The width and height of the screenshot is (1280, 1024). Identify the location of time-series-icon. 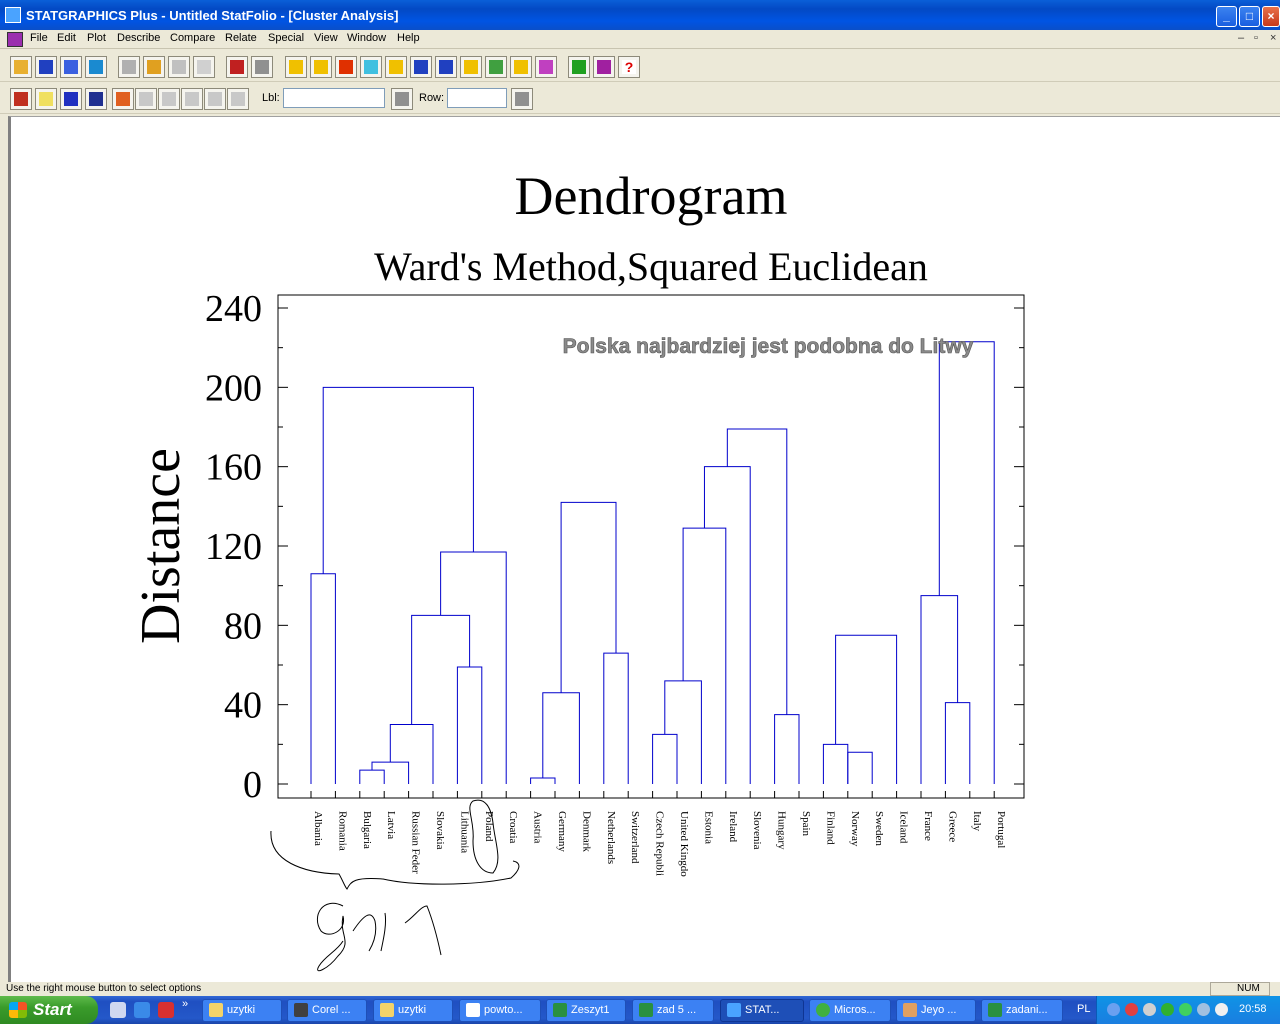
(421, 67).